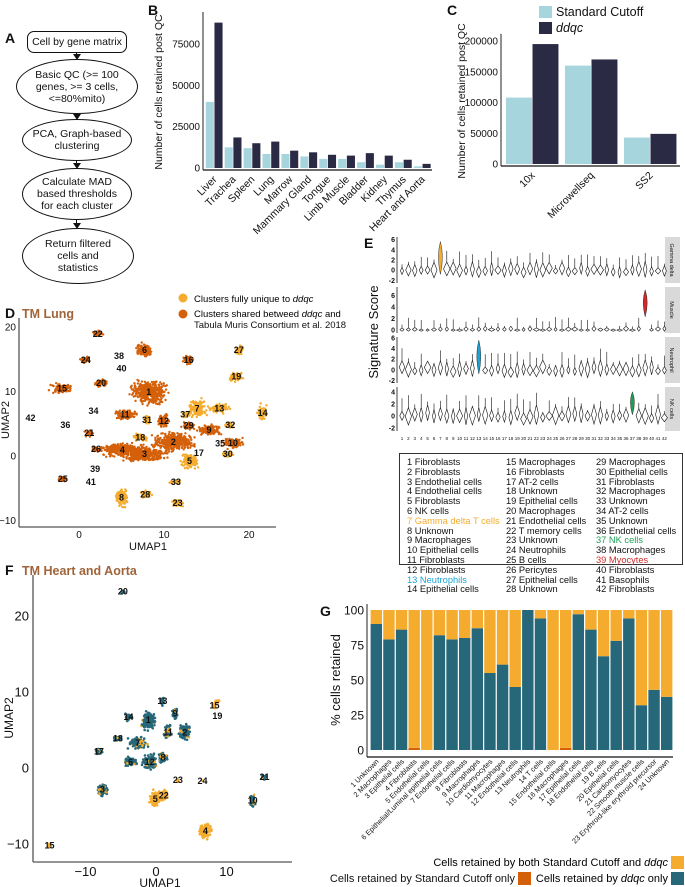  Describe the element at coordinates (267, 314) in the screenshot. I see `legend-label-shared: Clusters shared betweed ddqc and` at that location.